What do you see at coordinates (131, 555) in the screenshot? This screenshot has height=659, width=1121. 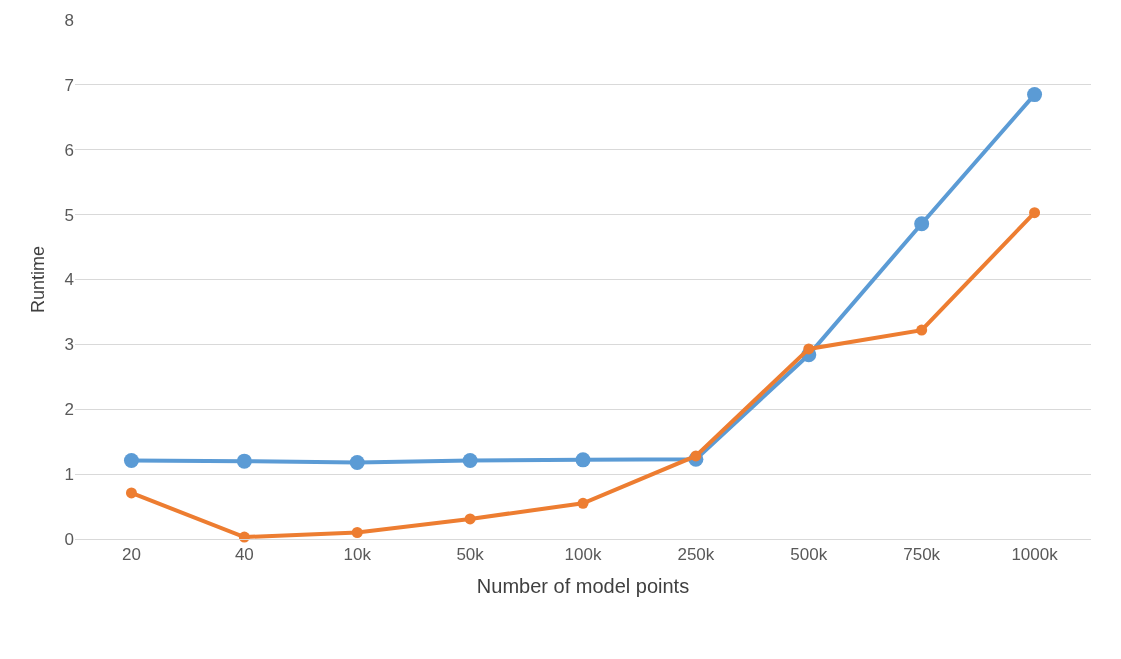 I see `x-tick-label: 20` at bounding box center [131, 555].